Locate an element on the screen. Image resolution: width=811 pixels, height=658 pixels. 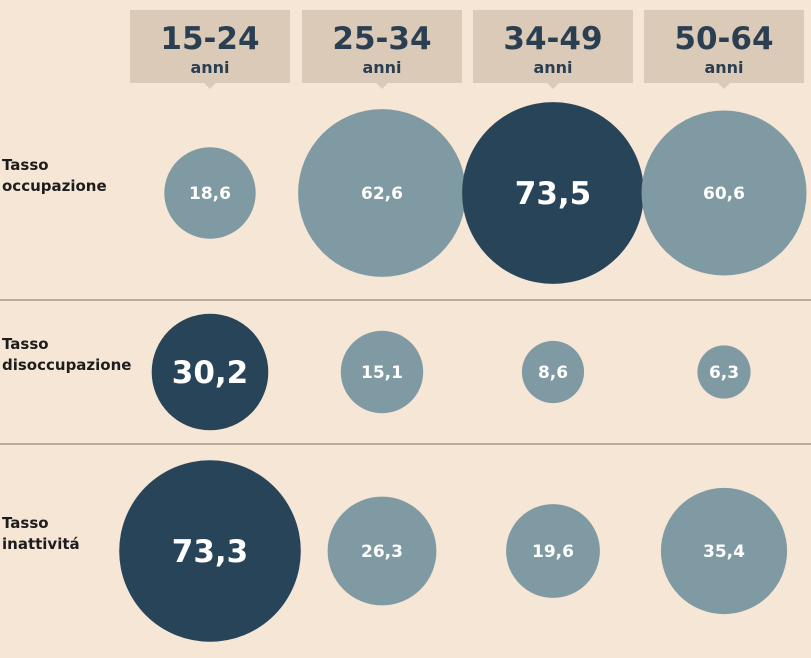
bubble-value-label: 60,6 is located at coordinates (724, 194).